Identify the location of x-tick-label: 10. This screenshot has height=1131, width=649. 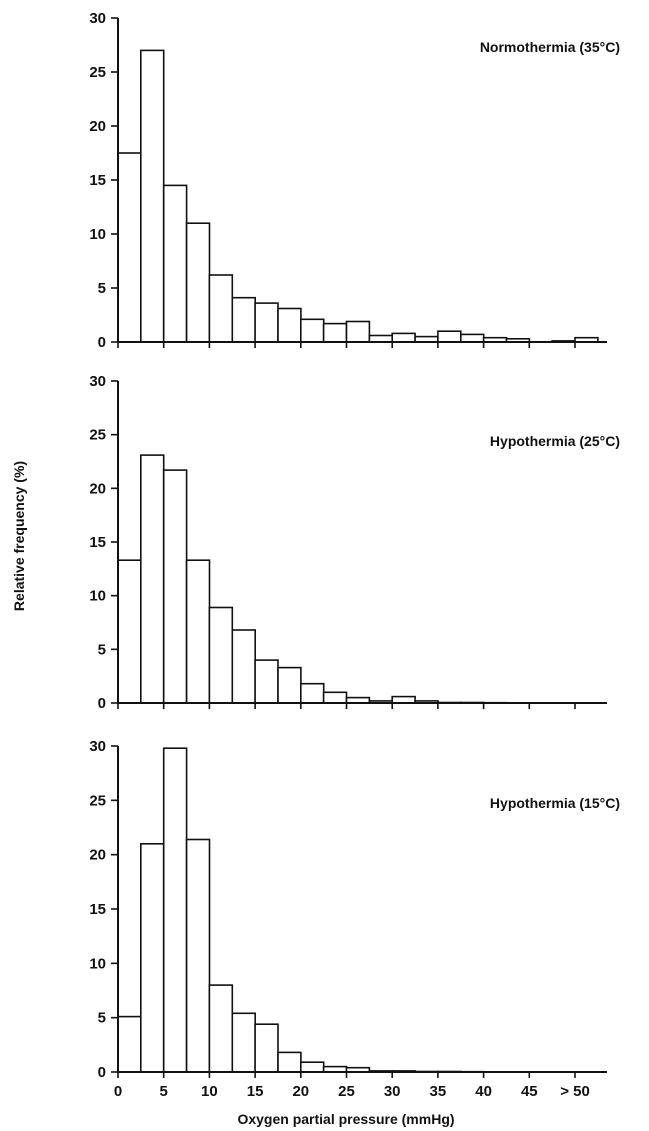
(209, 1091).